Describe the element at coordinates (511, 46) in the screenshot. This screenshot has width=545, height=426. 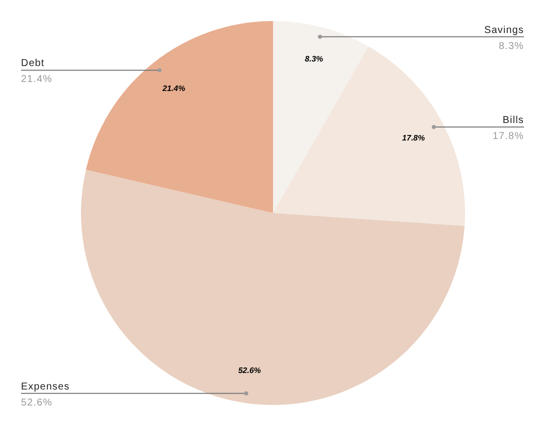
I see `text: 8.3%` at that location.